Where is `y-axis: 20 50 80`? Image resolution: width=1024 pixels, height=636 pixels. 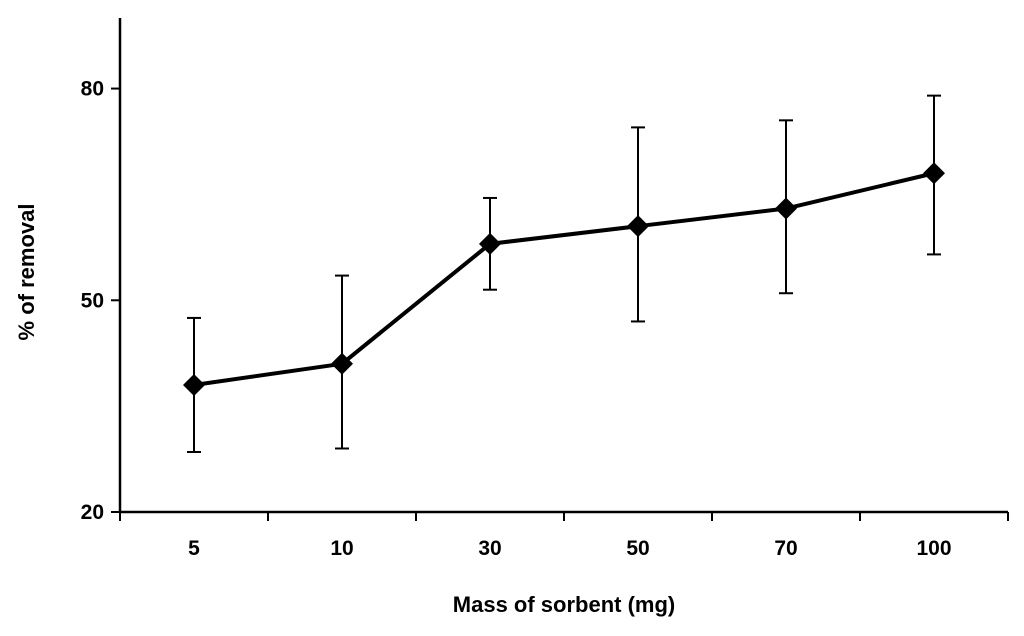 y-axis: 20 50 80 is located at coordinates (101, 271).